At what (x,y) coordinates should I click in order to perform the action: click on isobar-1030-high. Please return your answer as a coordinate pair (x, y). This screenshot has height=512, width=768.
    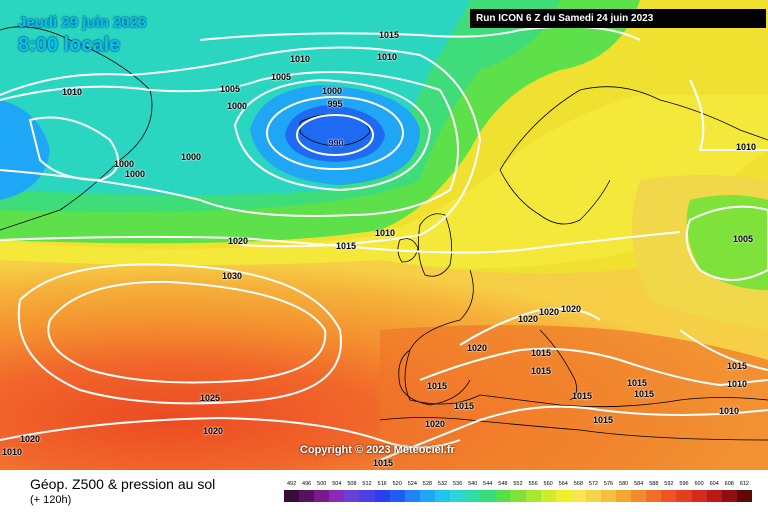
    Looking at the image, I should click on (187, 332).